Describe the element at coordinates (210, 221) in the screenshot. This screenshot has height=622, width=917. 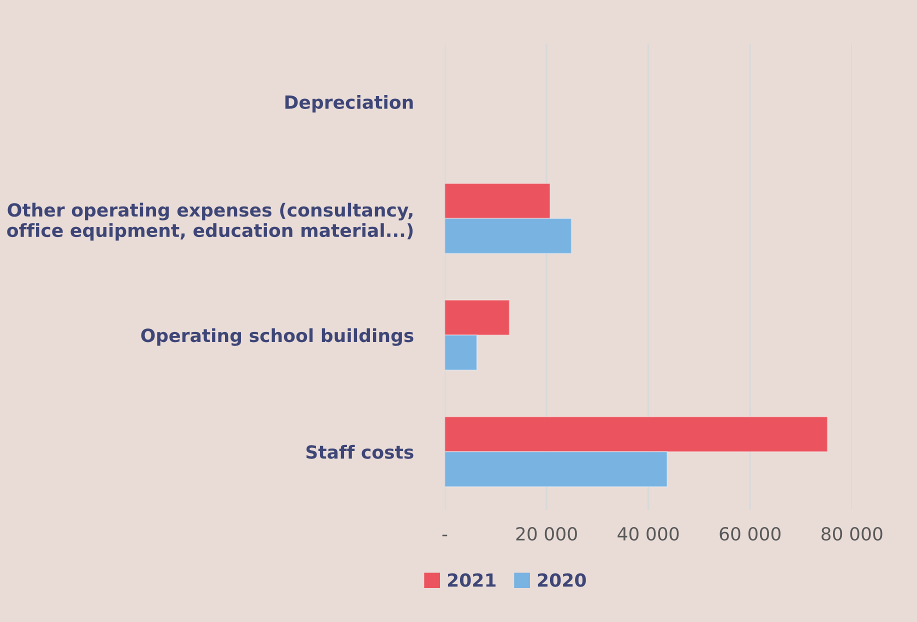
I see `y-tick-label: Other operating expenses (consultancy, office equipment, education material...)` at that location.